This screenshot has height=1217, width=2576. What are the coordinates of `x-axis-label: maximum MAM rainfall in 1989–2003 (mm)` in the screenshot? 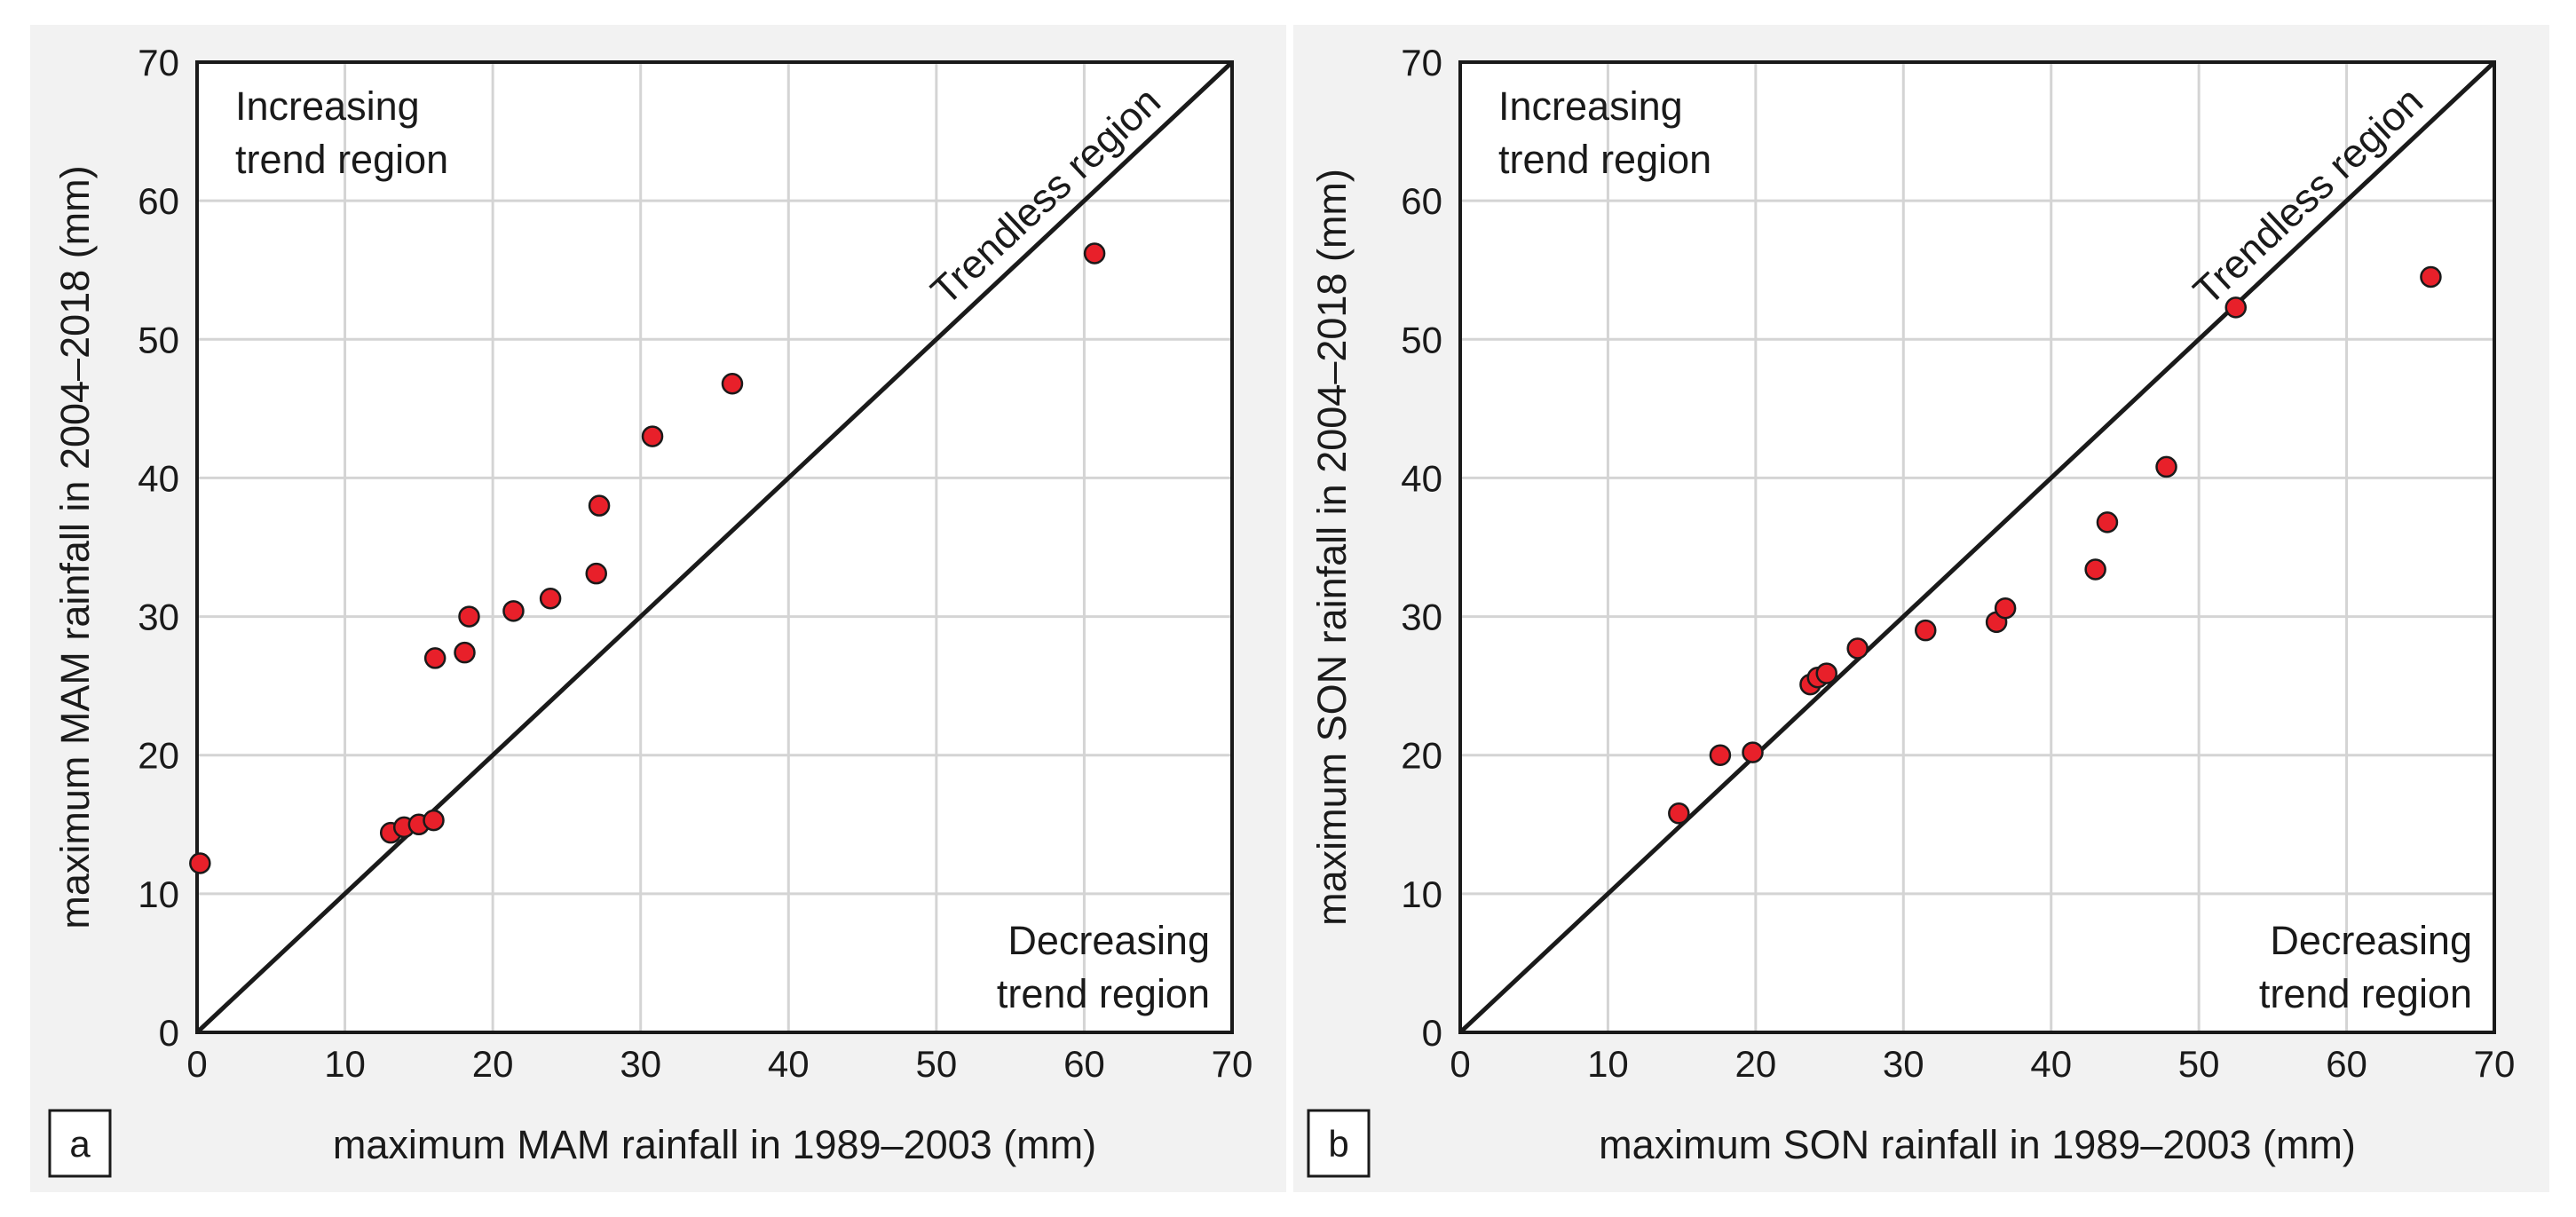 It's located at (714, 1144).